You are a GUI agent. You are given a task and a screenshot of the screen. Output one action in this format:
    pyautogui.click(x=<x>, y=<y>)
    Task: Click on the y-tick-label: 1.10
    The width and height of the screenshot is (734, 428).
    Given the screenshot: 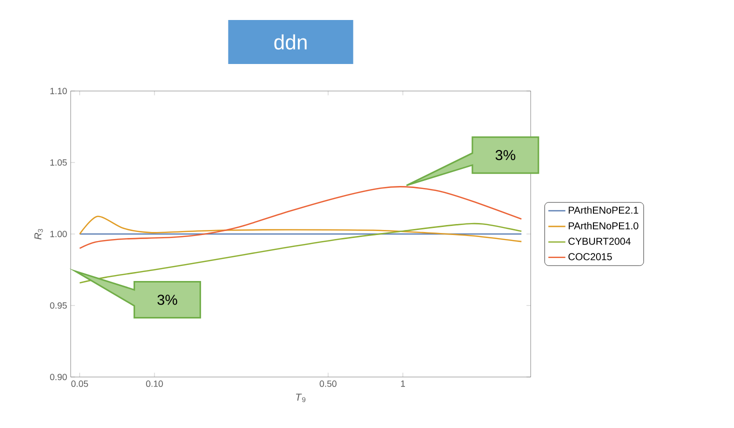 What is the action you would take?
    pyautogui.click(x=58, y=91)
    